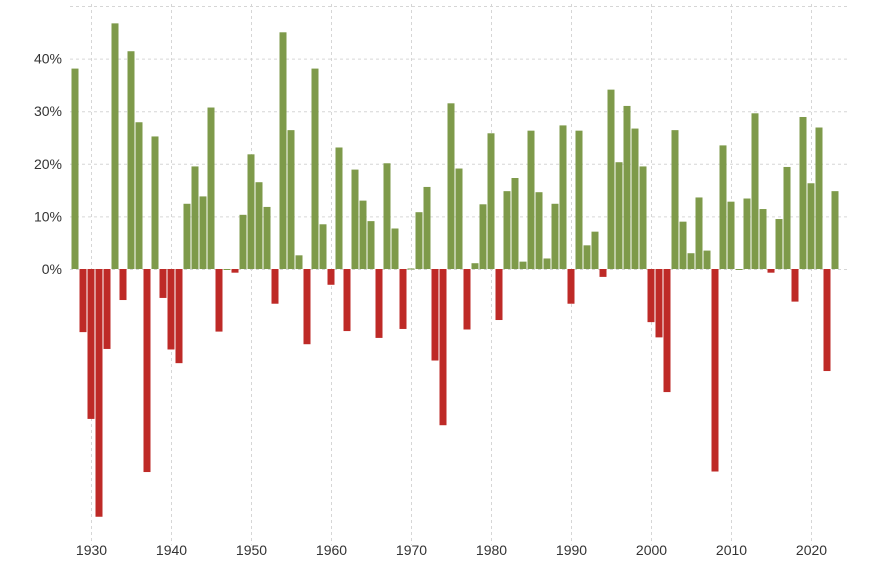 The width and height of the screenshot is (888, 565). Describe the element at coordinates (48, 111) in the screenshot. I see `y-tick-label: 30%` at that location.